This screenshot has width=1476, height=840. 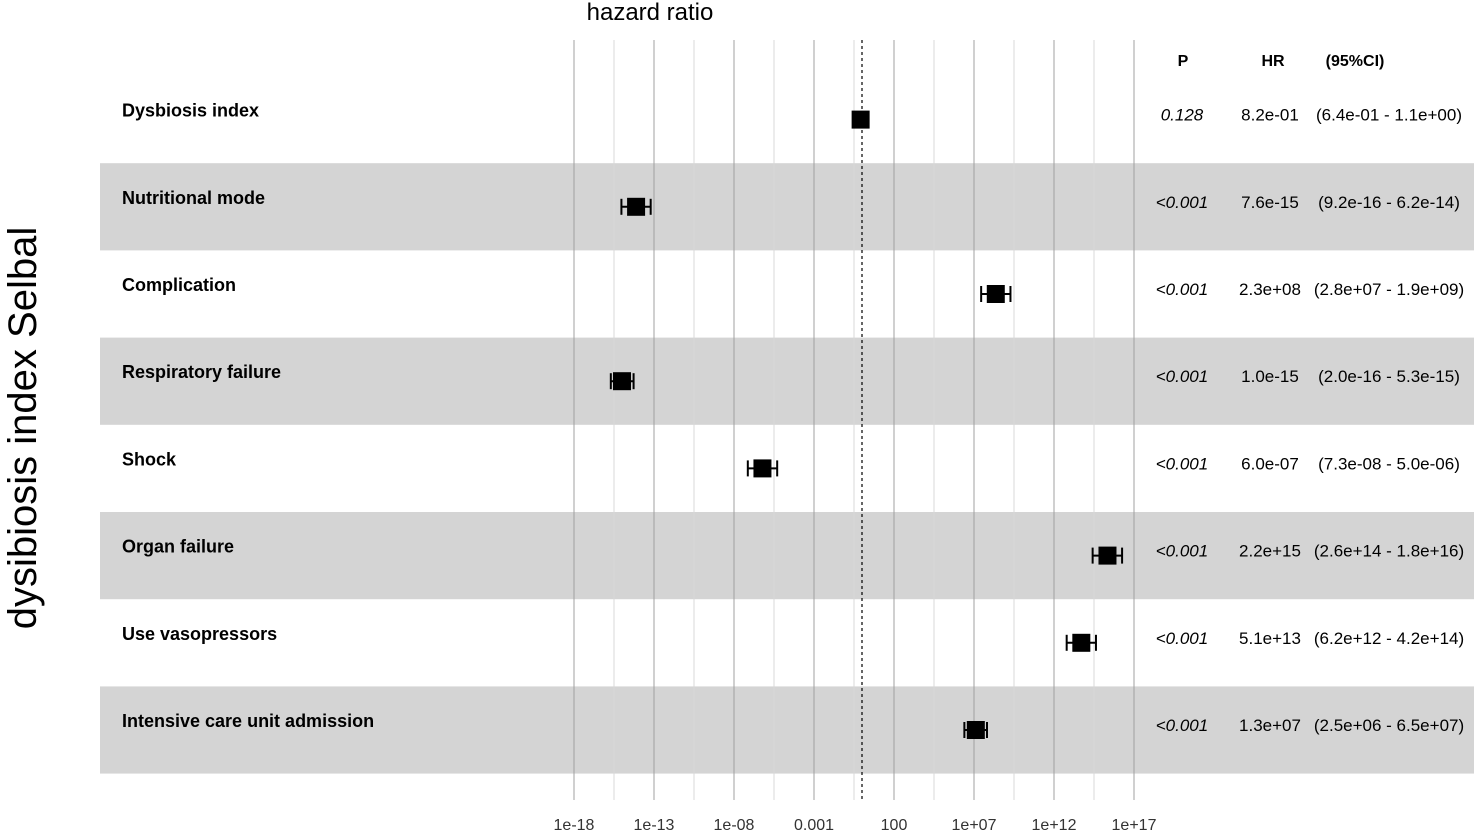 I want to click on row-label: Intensive care unit admission, so click(x=248, y=721).